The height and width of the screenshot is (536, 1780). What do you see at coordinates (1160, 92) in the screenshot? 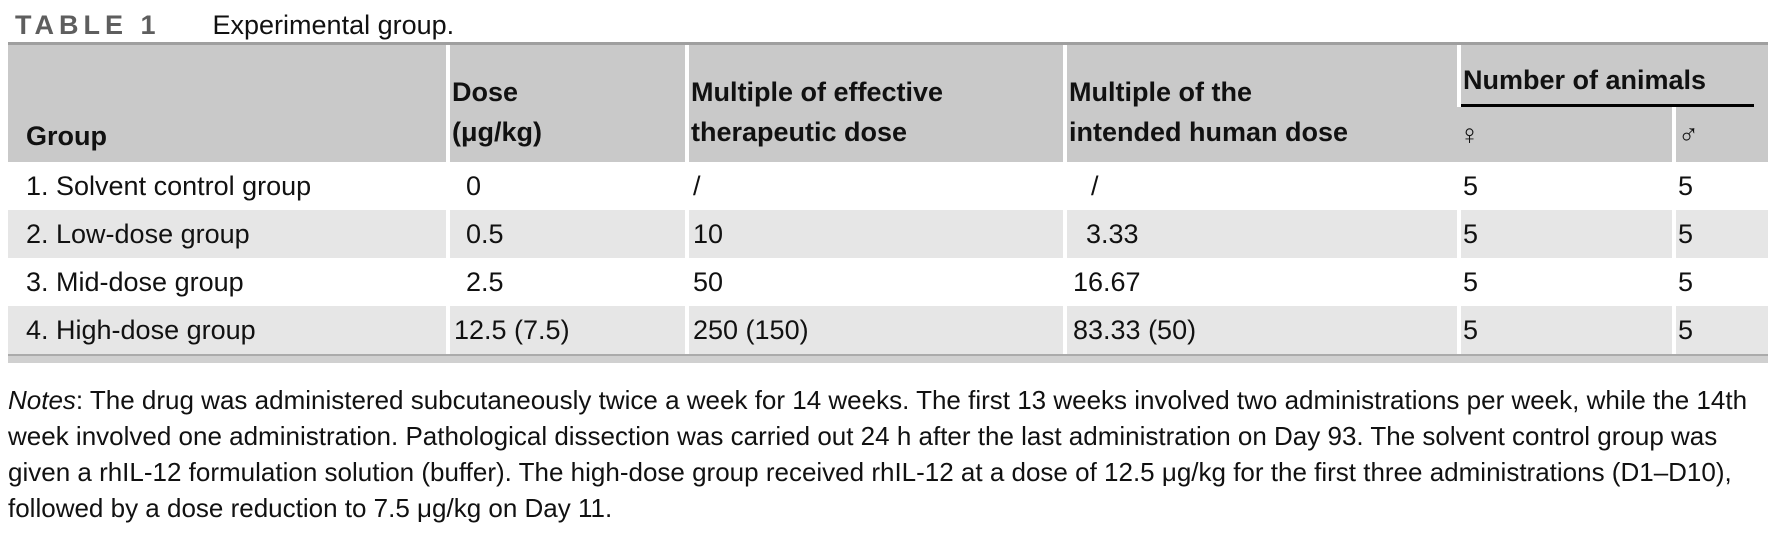
I see `header-multiple-human-line1: Multiple of the` at bounding box center [1160, 92].